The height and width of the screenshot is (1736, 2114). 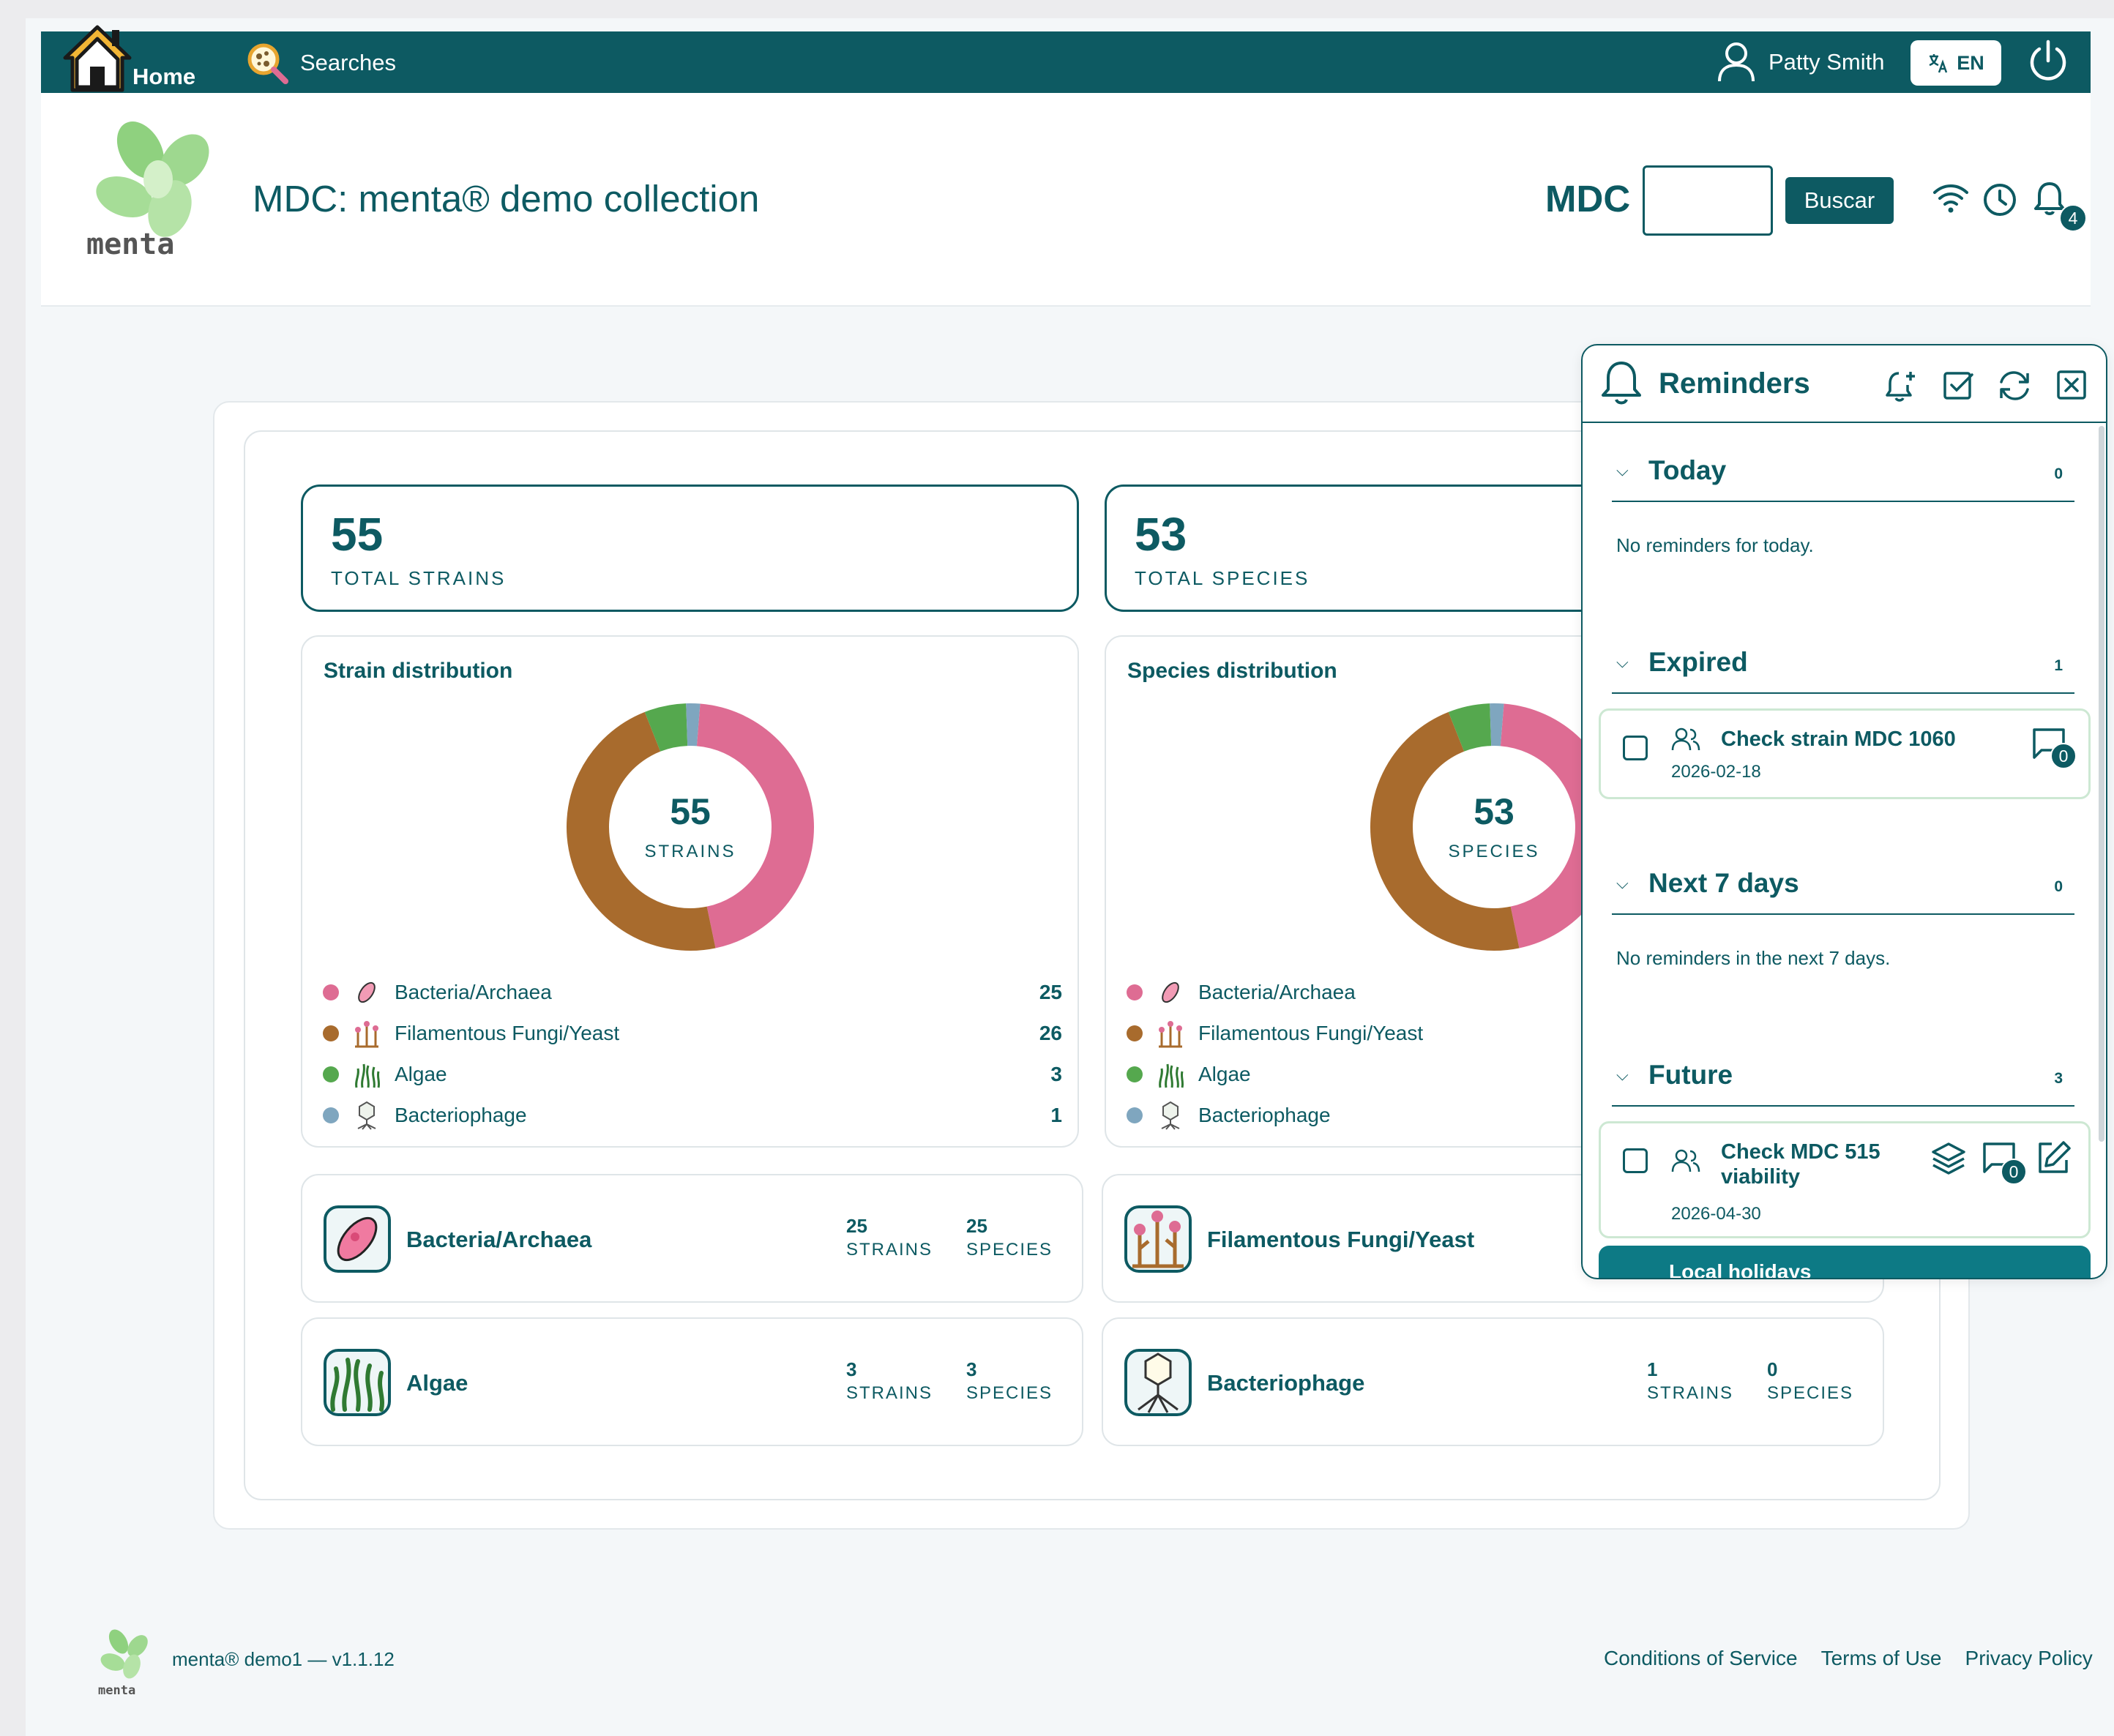 What do you see at coordinates (692, 1033) in the screenshot?
I see `legend-row-fungi: Filamentous Fungi/Yeast 26` at bounding box center [692, 1033].